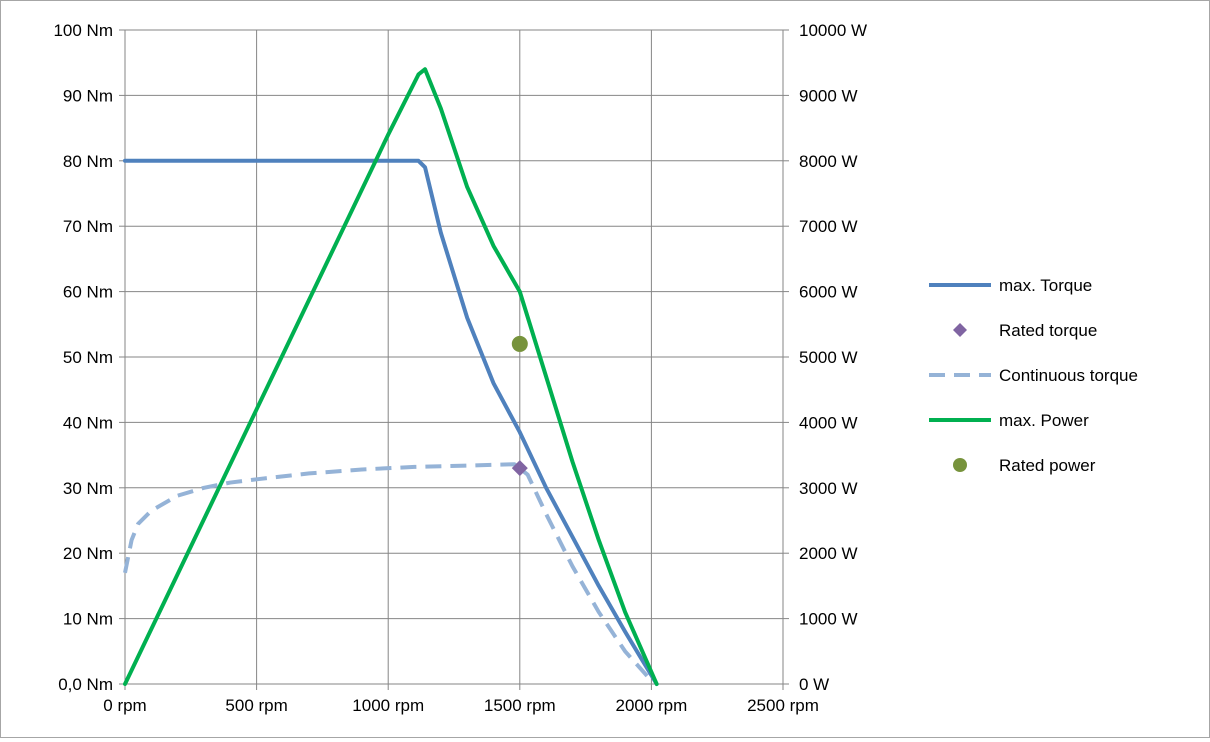  What do you see at coordinates (88, 95) in the screenshot?
I see `y-tick-label: 90 Nm` at bounding box center [88, 95].